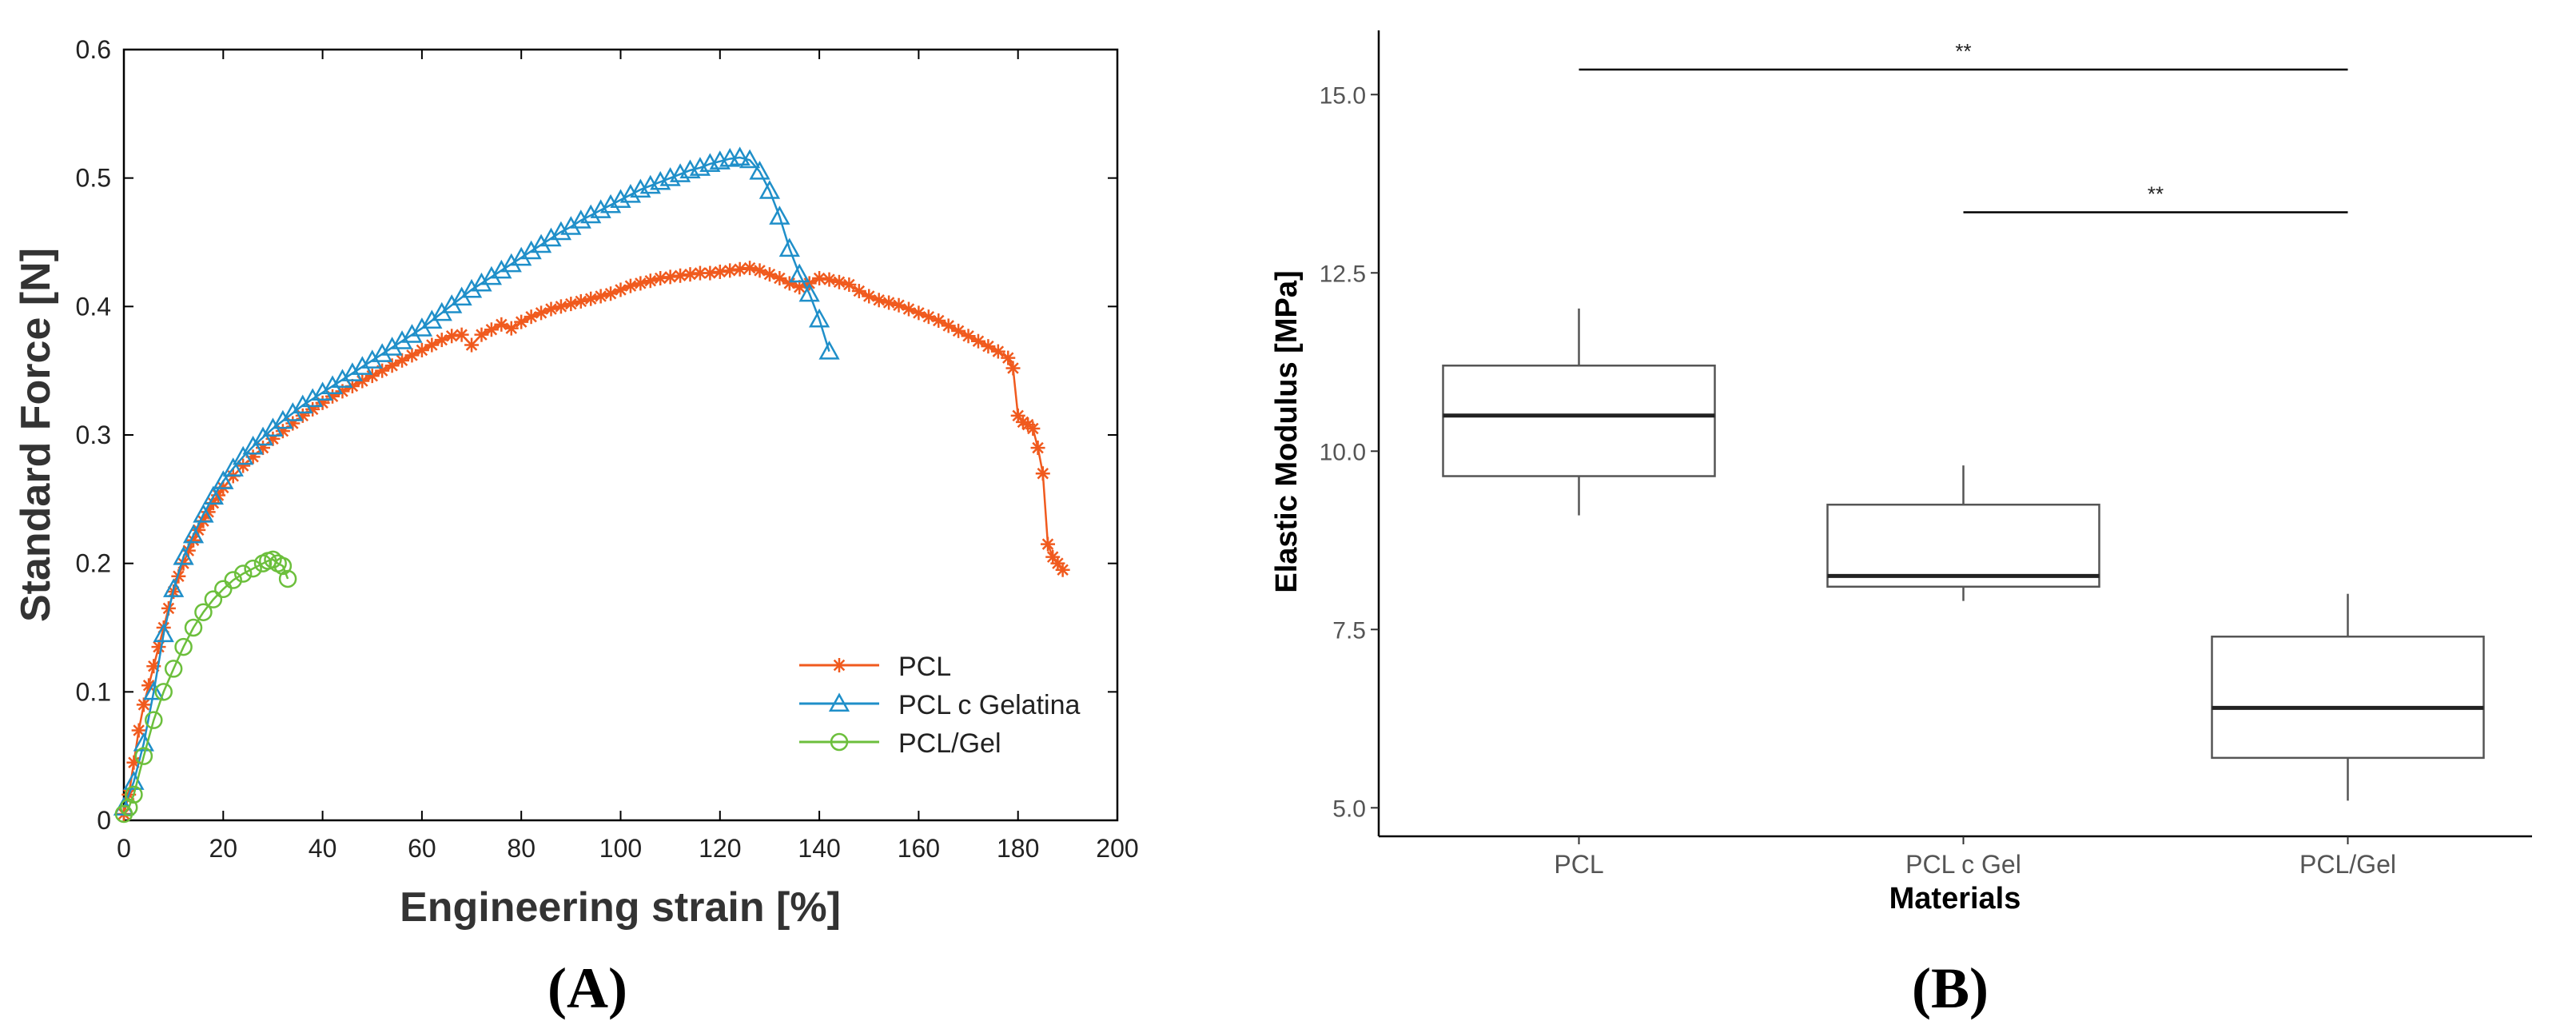  I want to click on y-axis-title-b: Elastic Modulus [MPa], so click(1287, 431).